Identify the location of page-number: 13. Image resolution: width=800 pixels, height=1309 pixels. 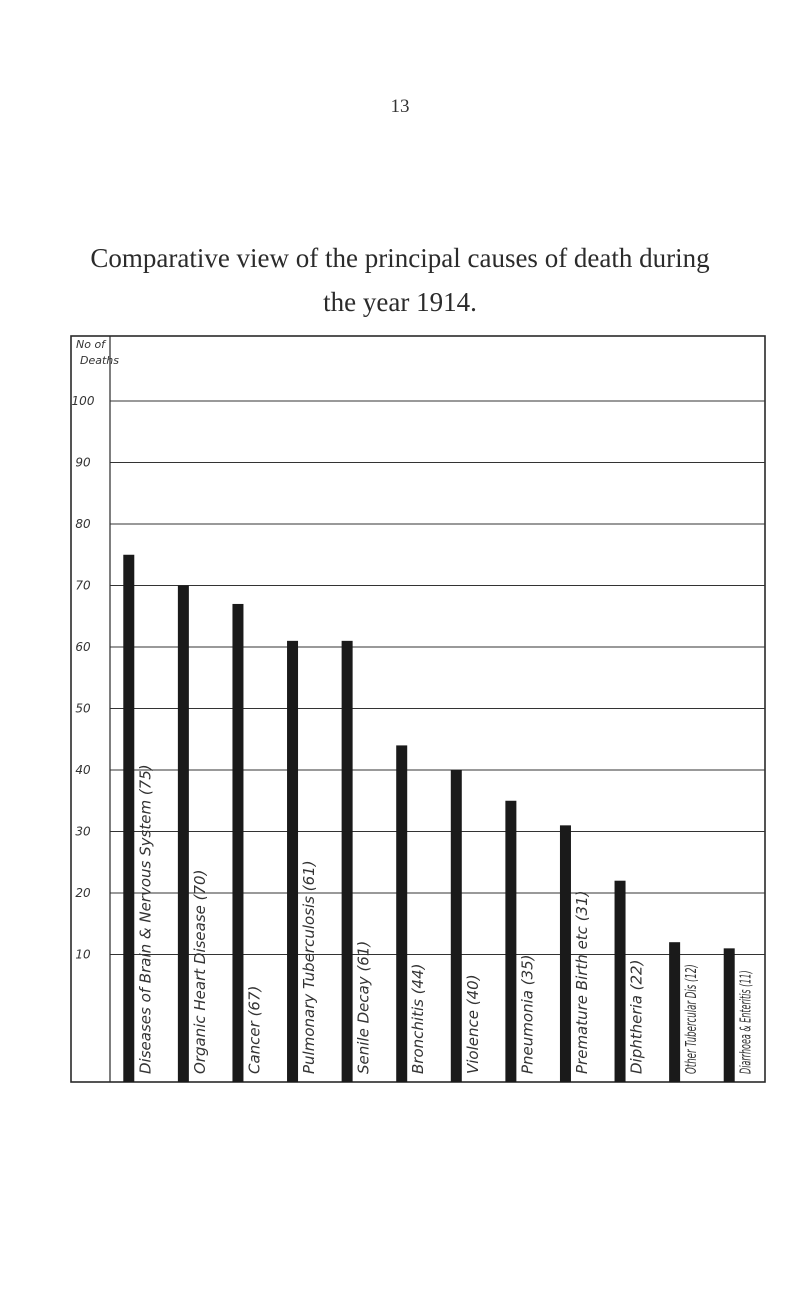
(400, 106).